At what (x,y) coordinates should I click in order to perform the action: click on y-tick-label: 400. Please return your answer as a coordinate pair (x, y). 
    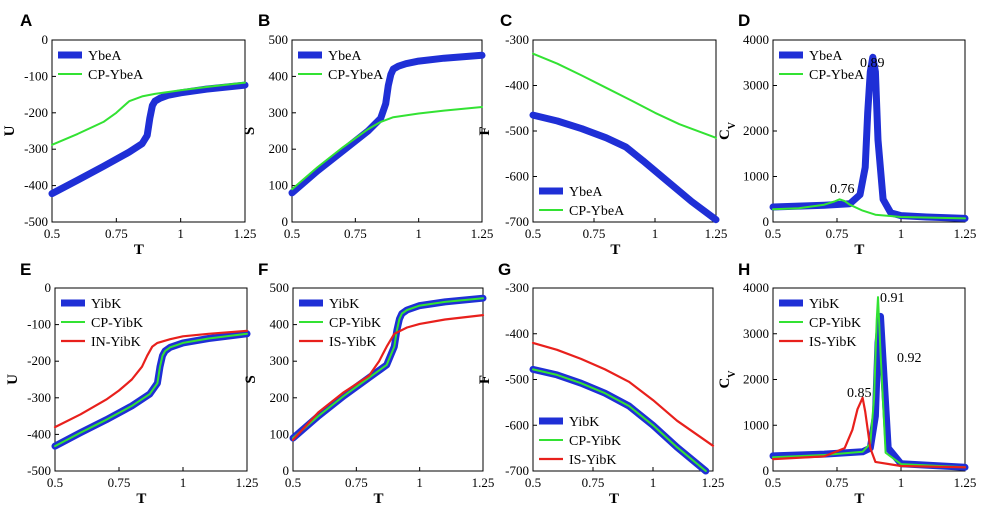
    Looking at the image, I should click on (279, 75).